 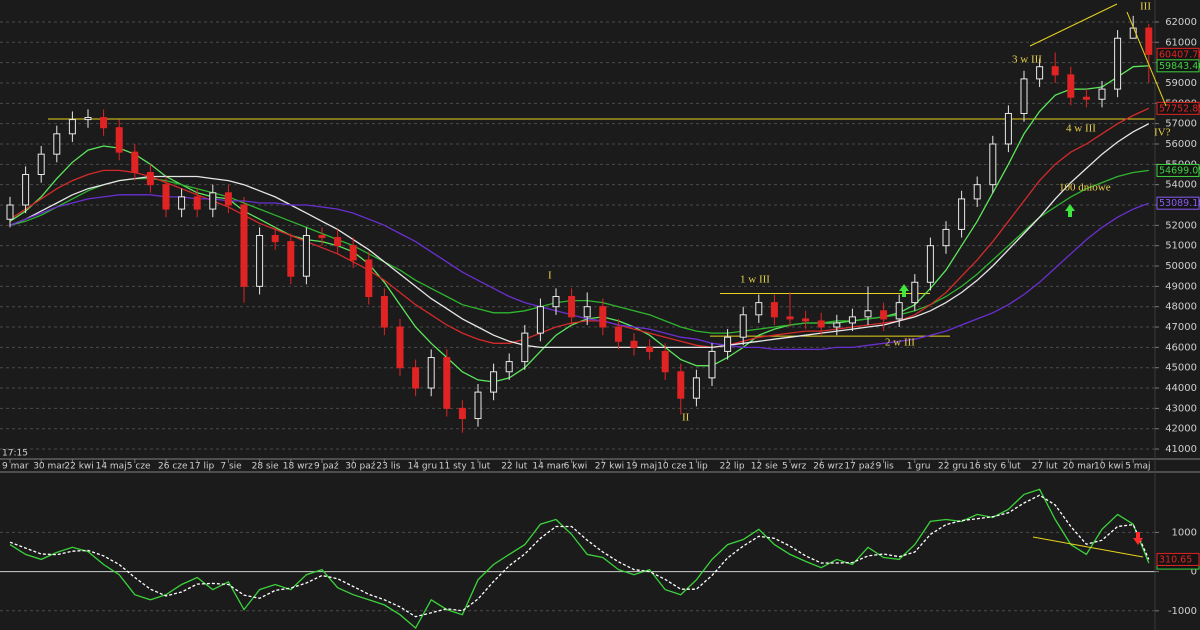 What do you see at coordinates (1181, 266) in the screenshot?
I see `y-tick-label: 50000` at bounding box center [1181, 266].